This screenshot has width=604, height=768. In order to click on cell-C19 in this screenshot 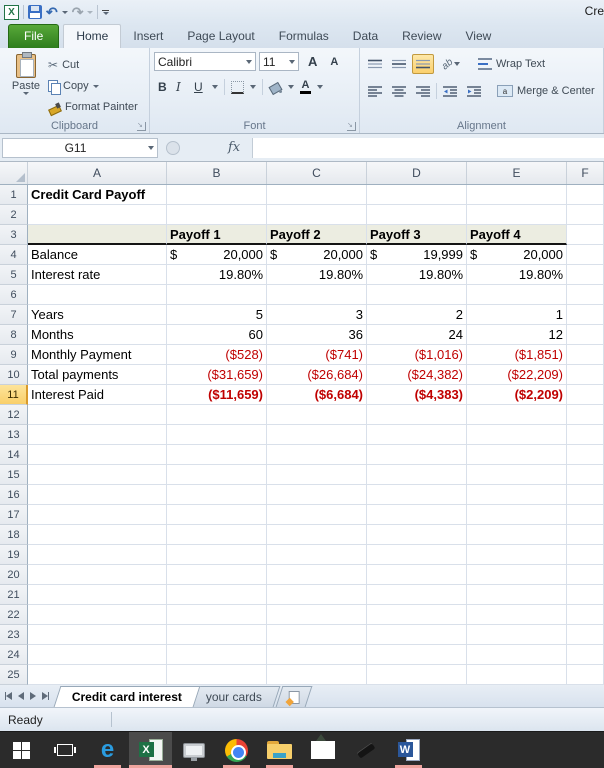, I will do `click(317, 555)`.